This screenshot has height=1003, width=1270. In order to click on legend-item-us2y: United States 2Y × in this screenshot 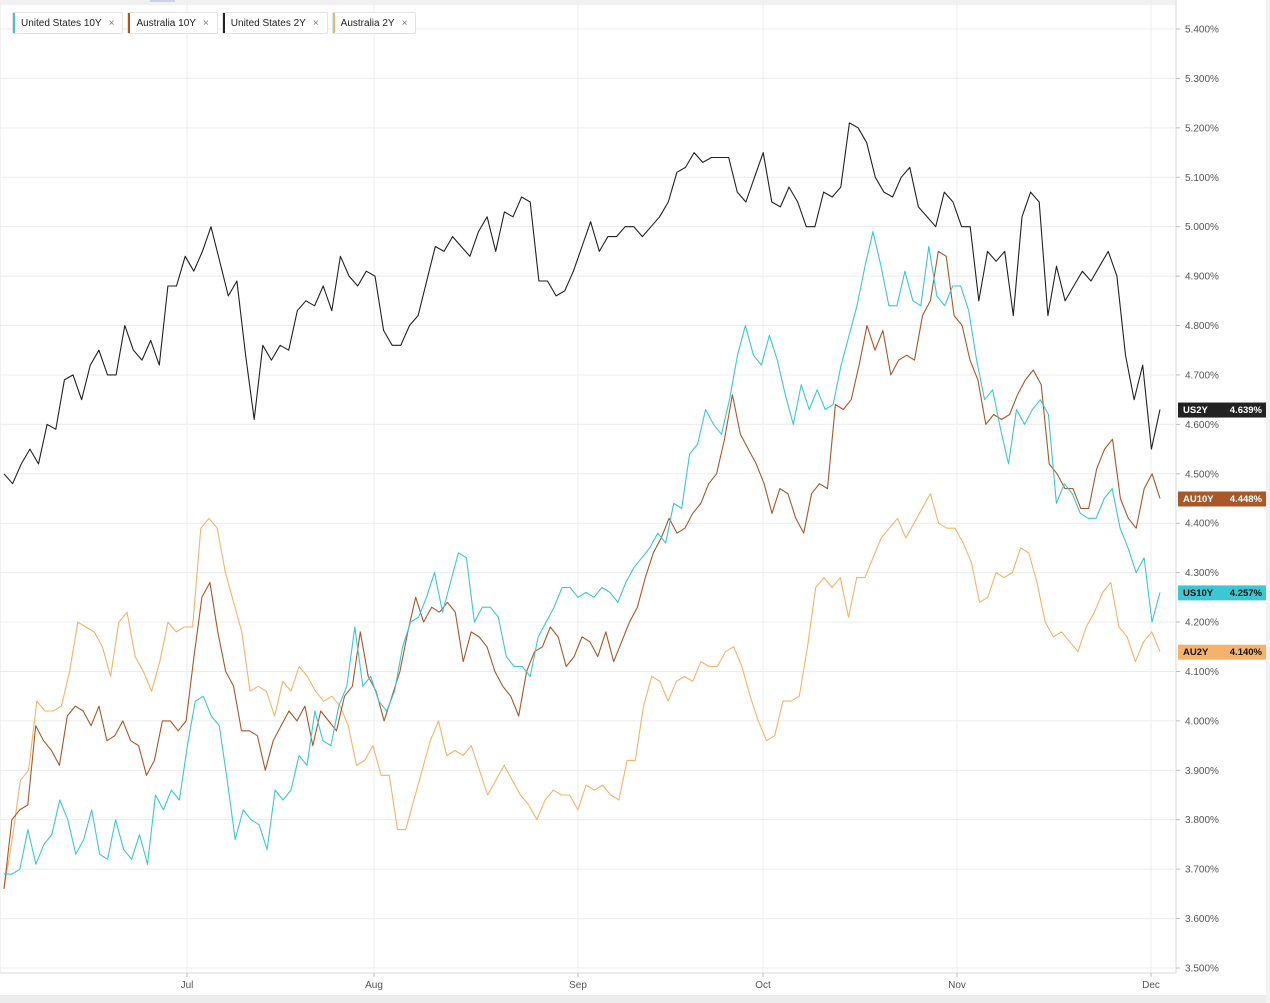, I will do `click(274, 23)`.